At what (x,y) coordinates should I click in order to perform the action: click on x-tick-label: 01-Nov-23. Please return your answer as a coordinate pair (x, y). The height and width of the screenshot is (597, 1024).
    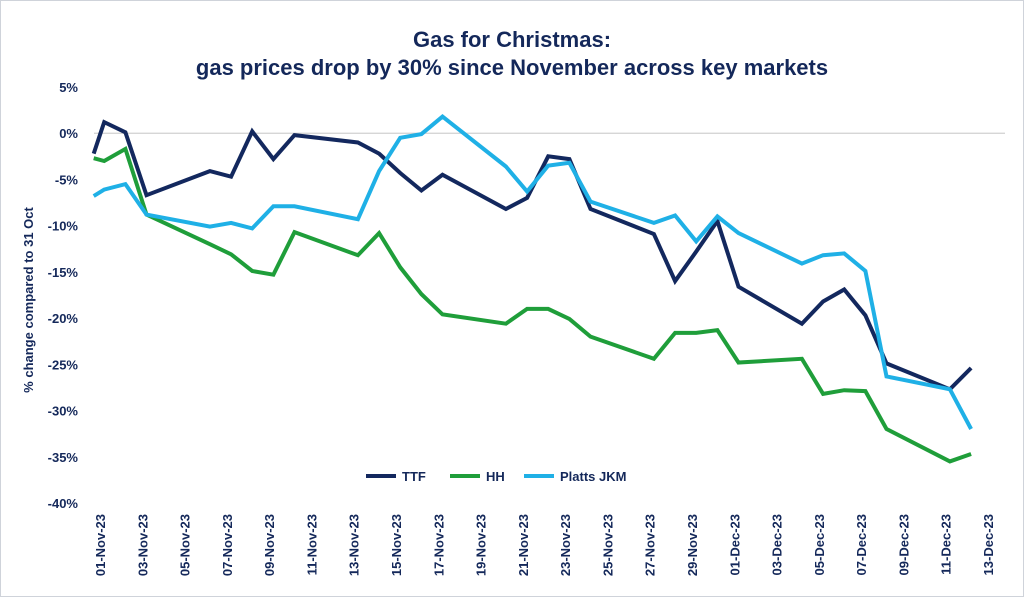
    Looking at the image, I should click on (100, 545).